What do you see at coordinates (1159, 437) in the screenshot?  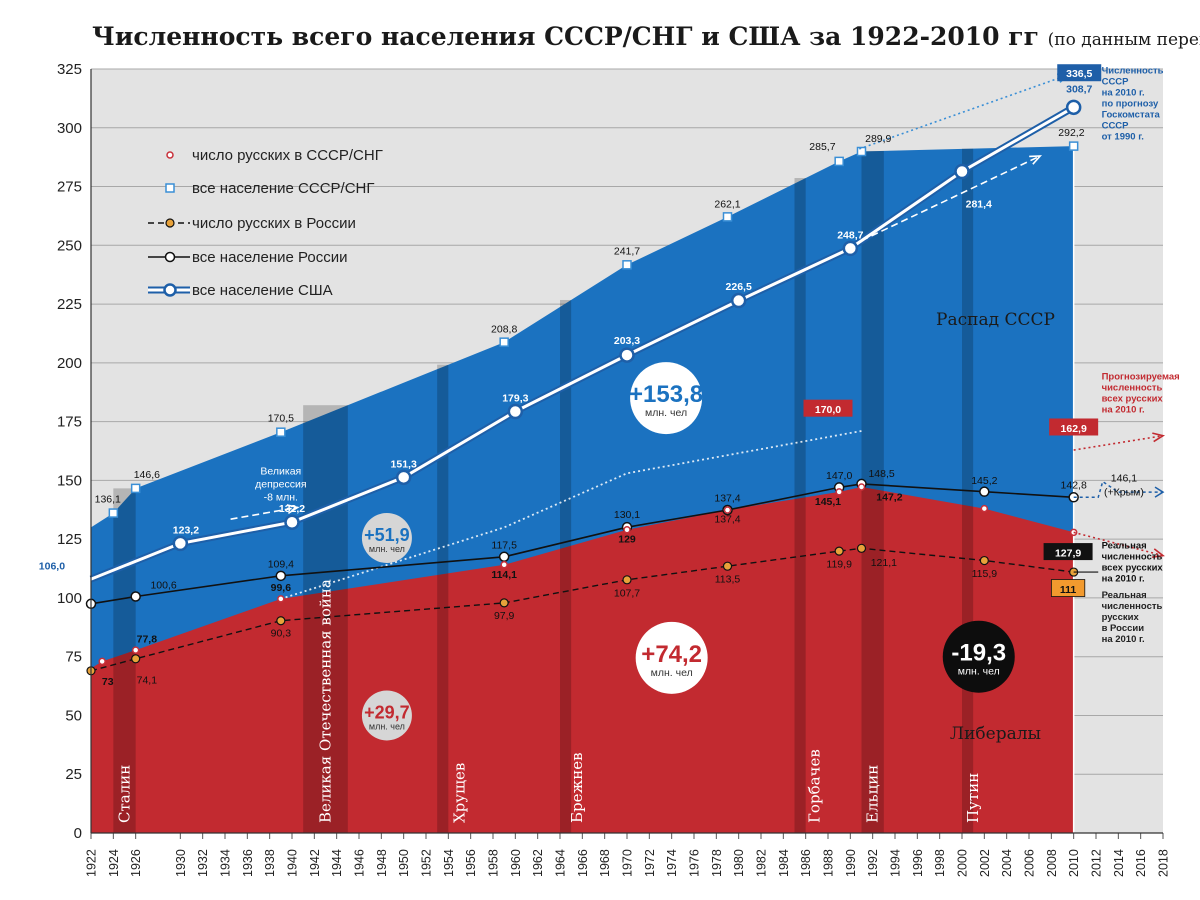 I see `arrow-russians-forecast-head` at bounding box center [1159, 437].